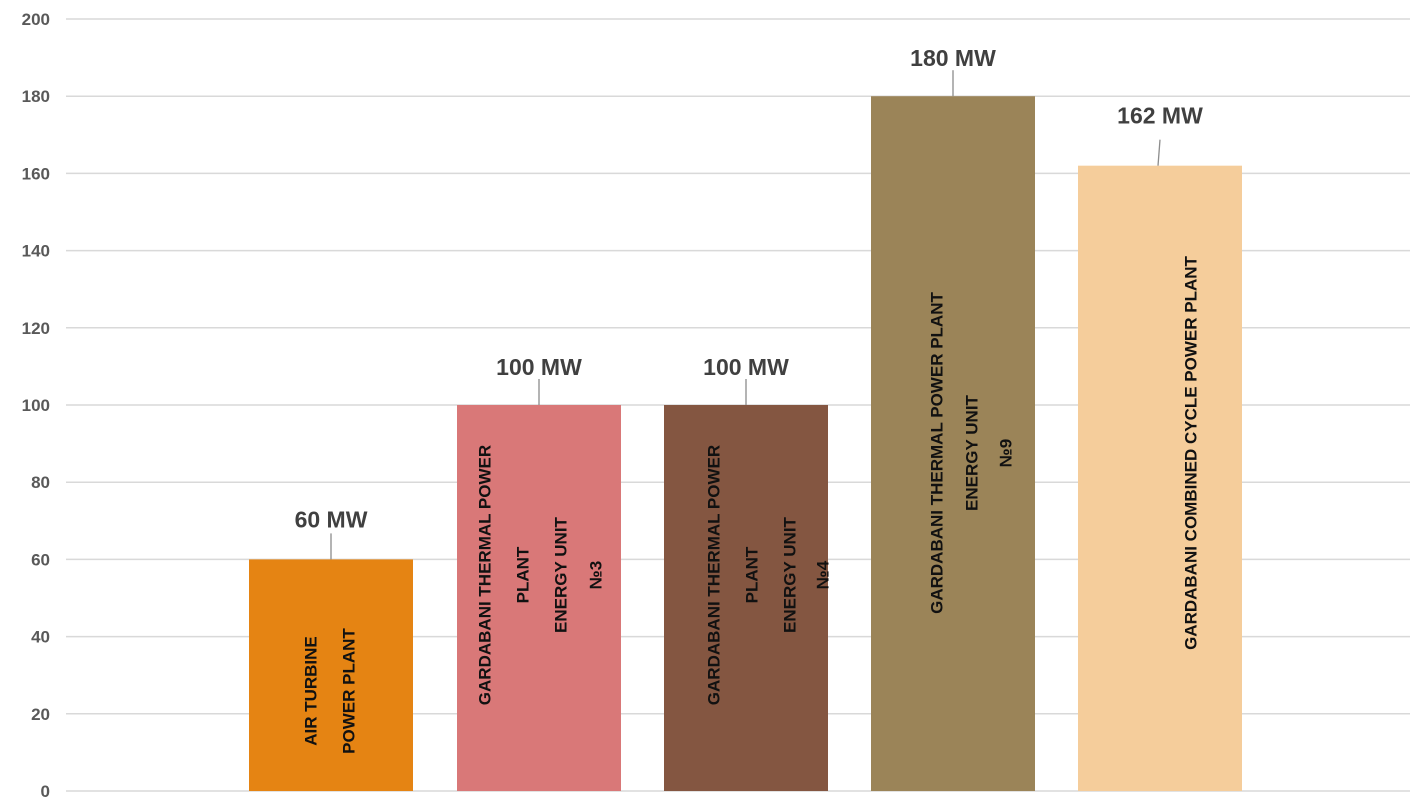  Describe the element at coordinates (36, 96) in the screenshot. I see `y-tick-label: 180` at that location.